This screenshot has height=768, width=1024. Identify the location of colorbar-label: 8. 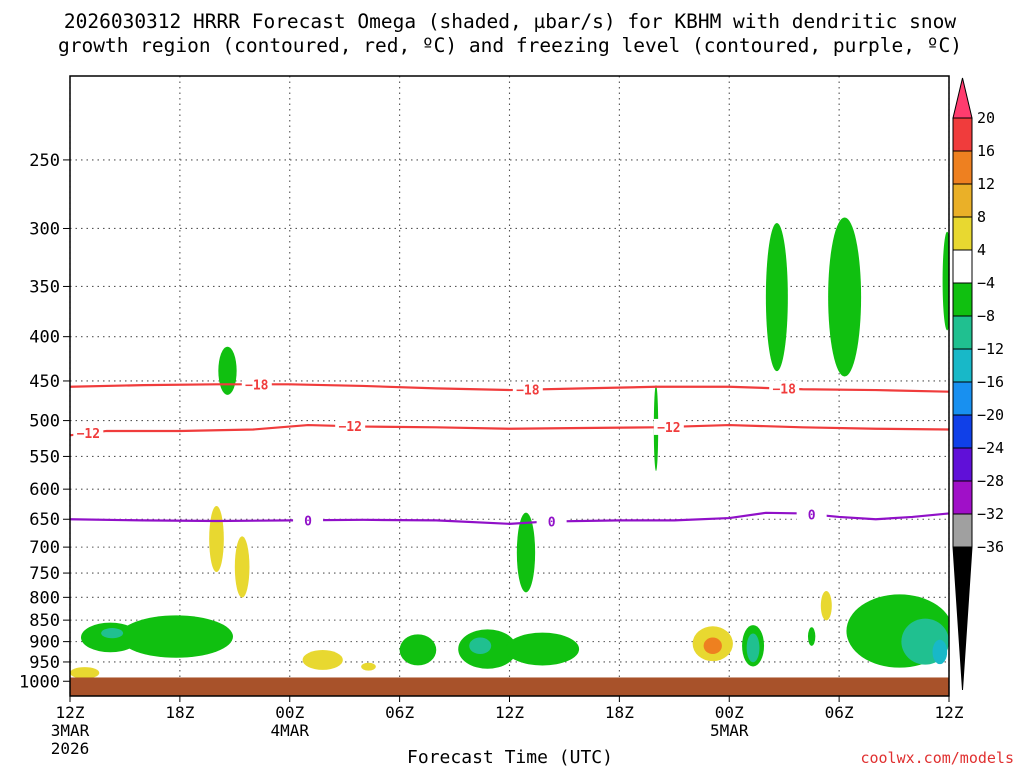
(981, 217).